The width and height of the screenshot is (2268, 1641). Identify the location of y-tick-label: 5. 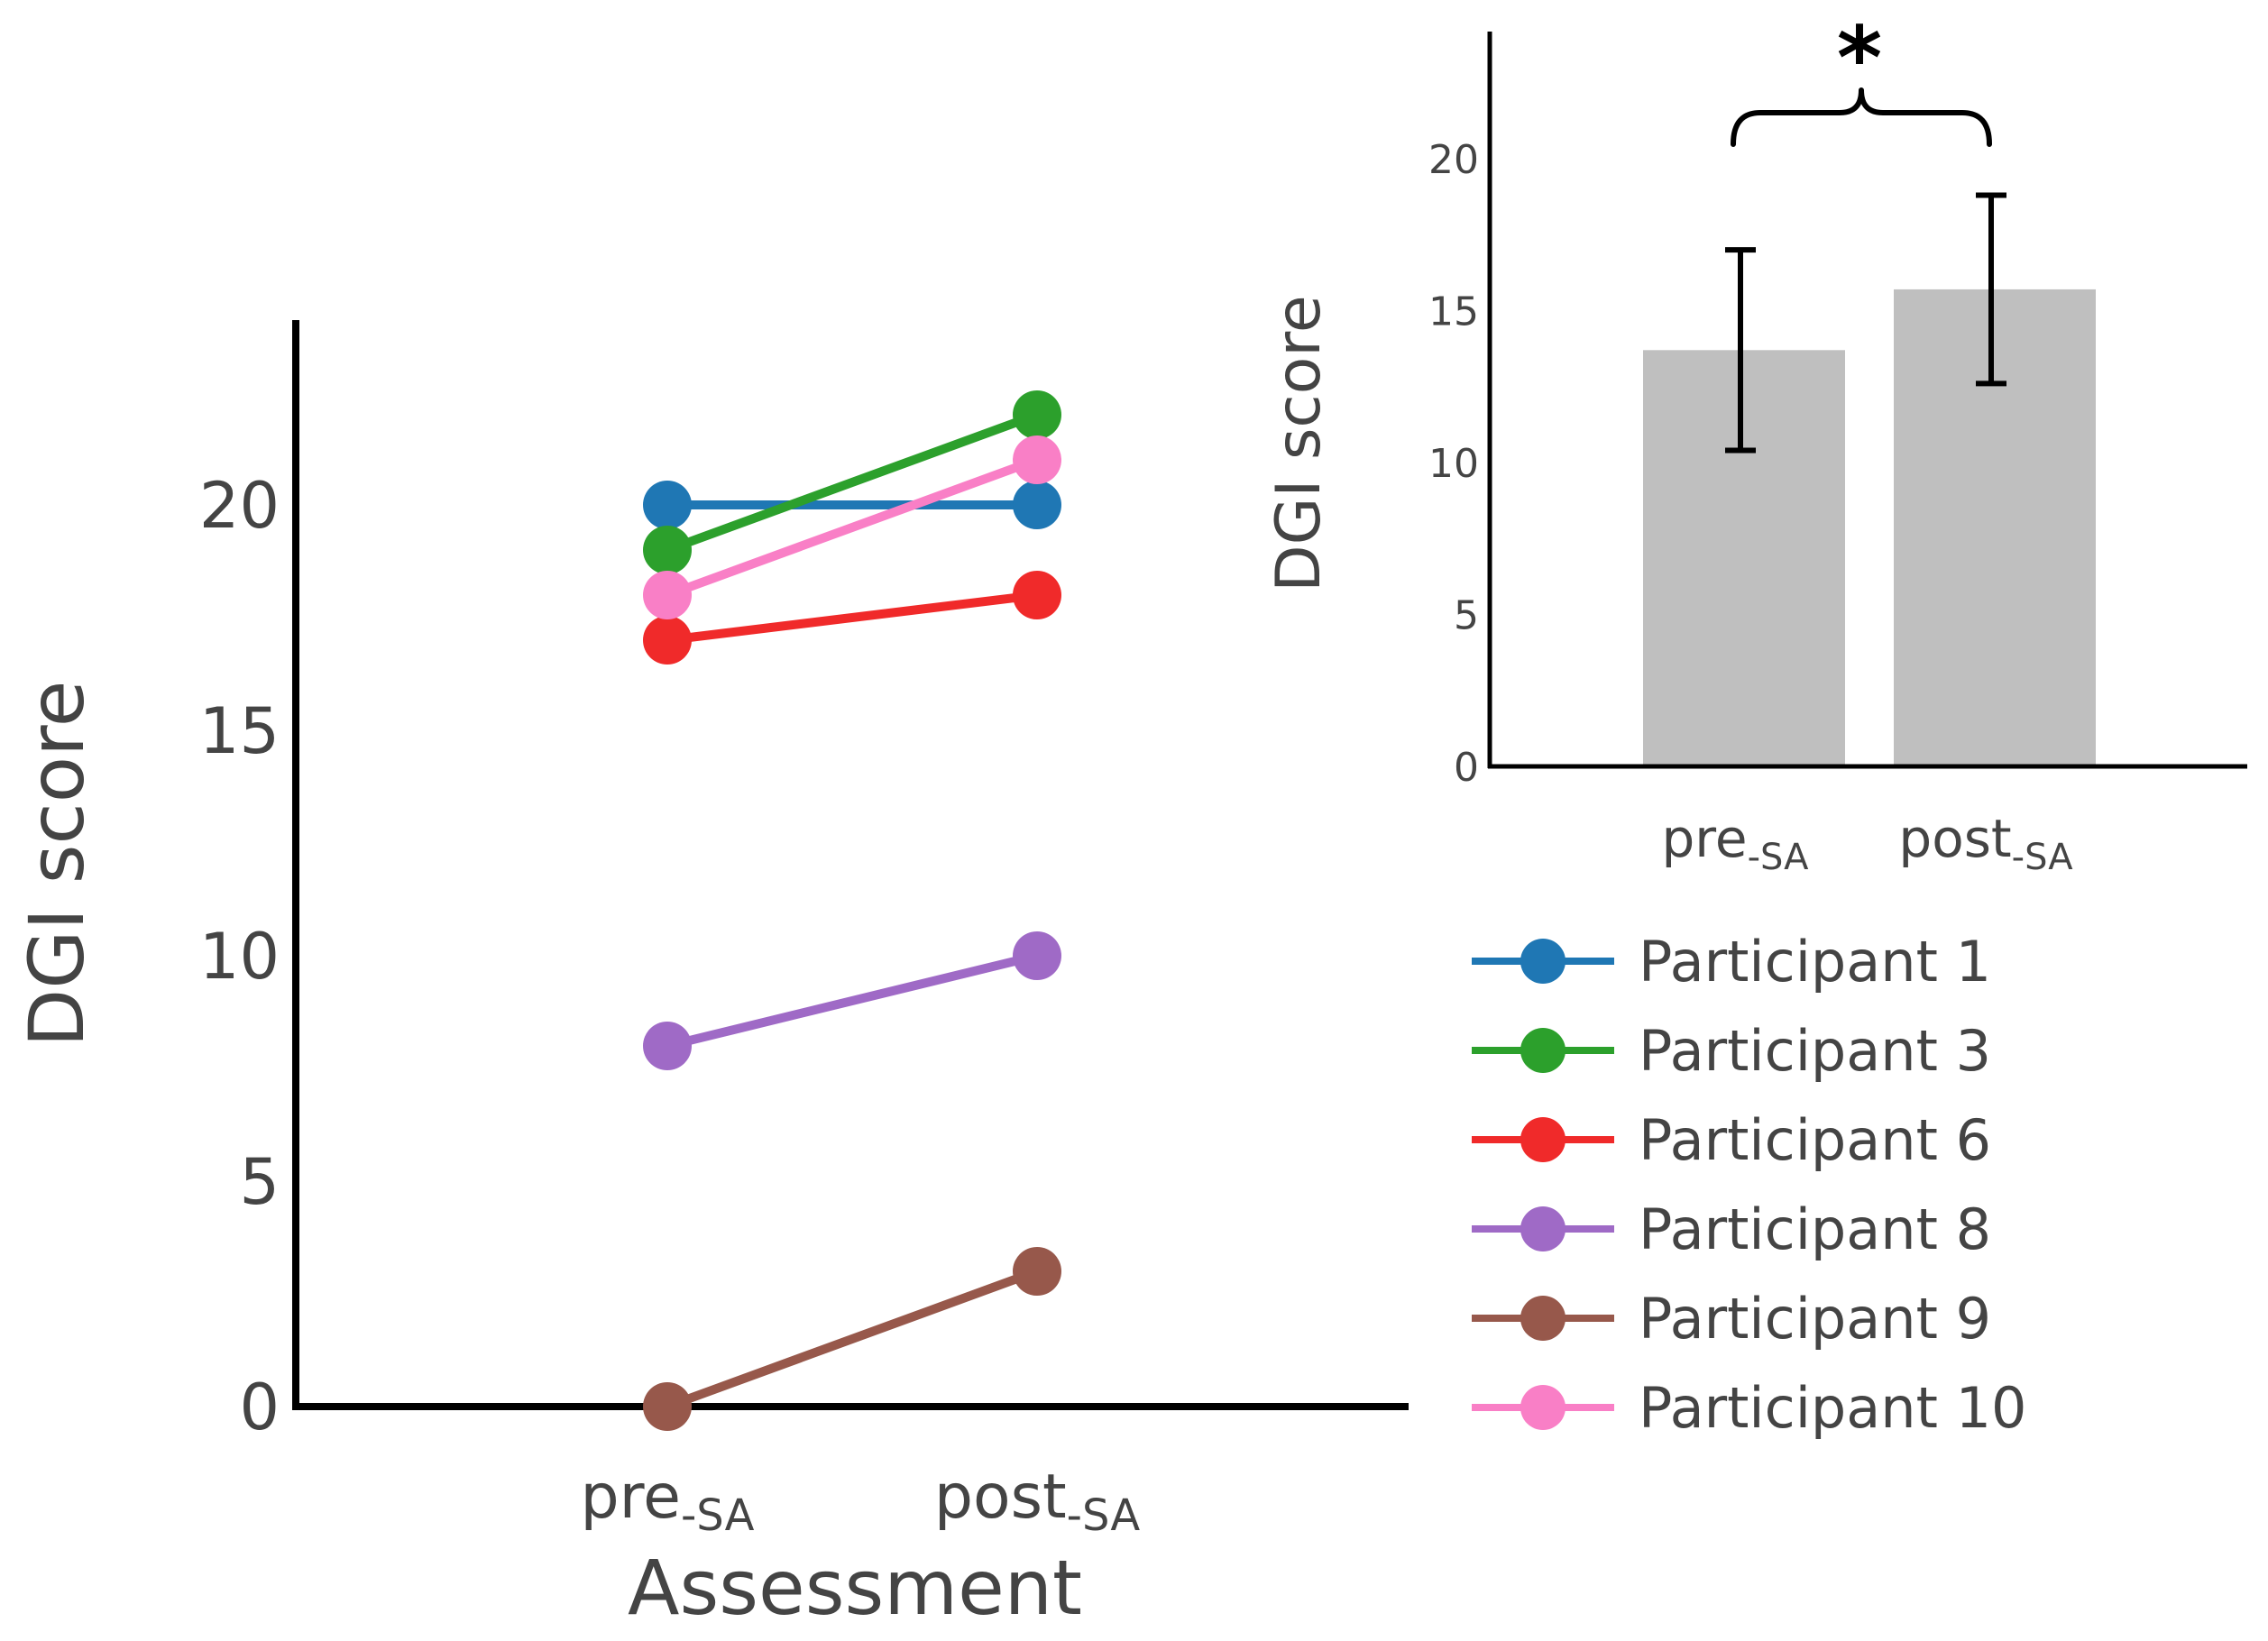
(259, 1182).